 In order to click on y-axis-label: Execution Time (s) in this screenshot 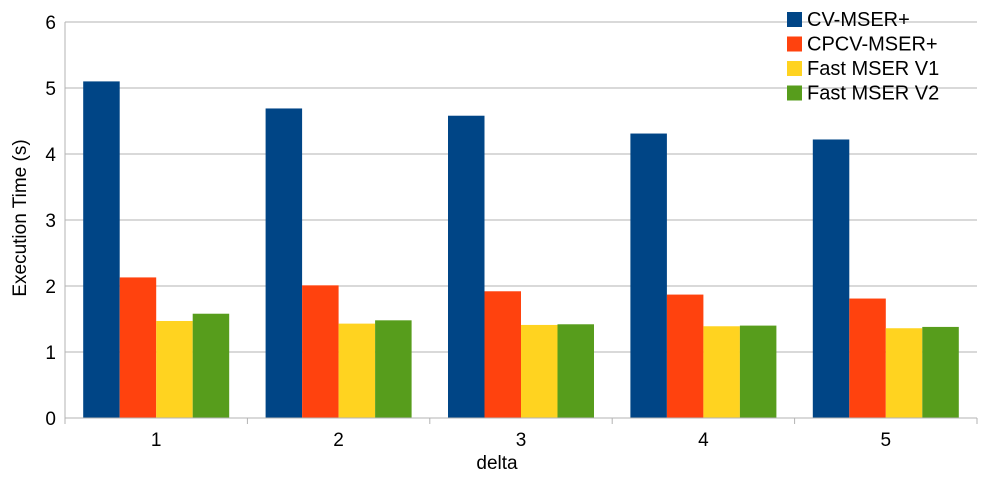, I will do `click(20, 217)`.